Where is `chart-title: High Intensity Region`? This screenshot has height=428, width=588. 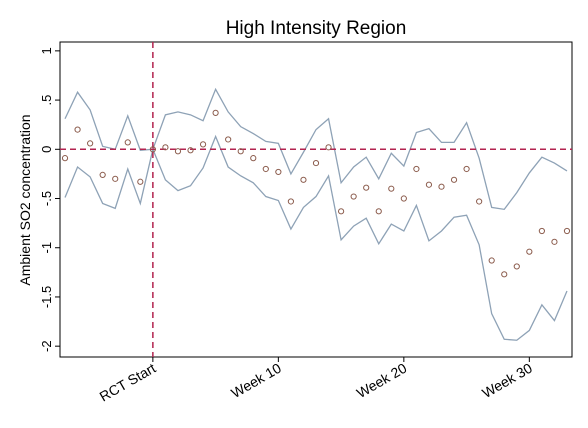
chart-title: High Intensity Region is located at coordinates (316, 28).